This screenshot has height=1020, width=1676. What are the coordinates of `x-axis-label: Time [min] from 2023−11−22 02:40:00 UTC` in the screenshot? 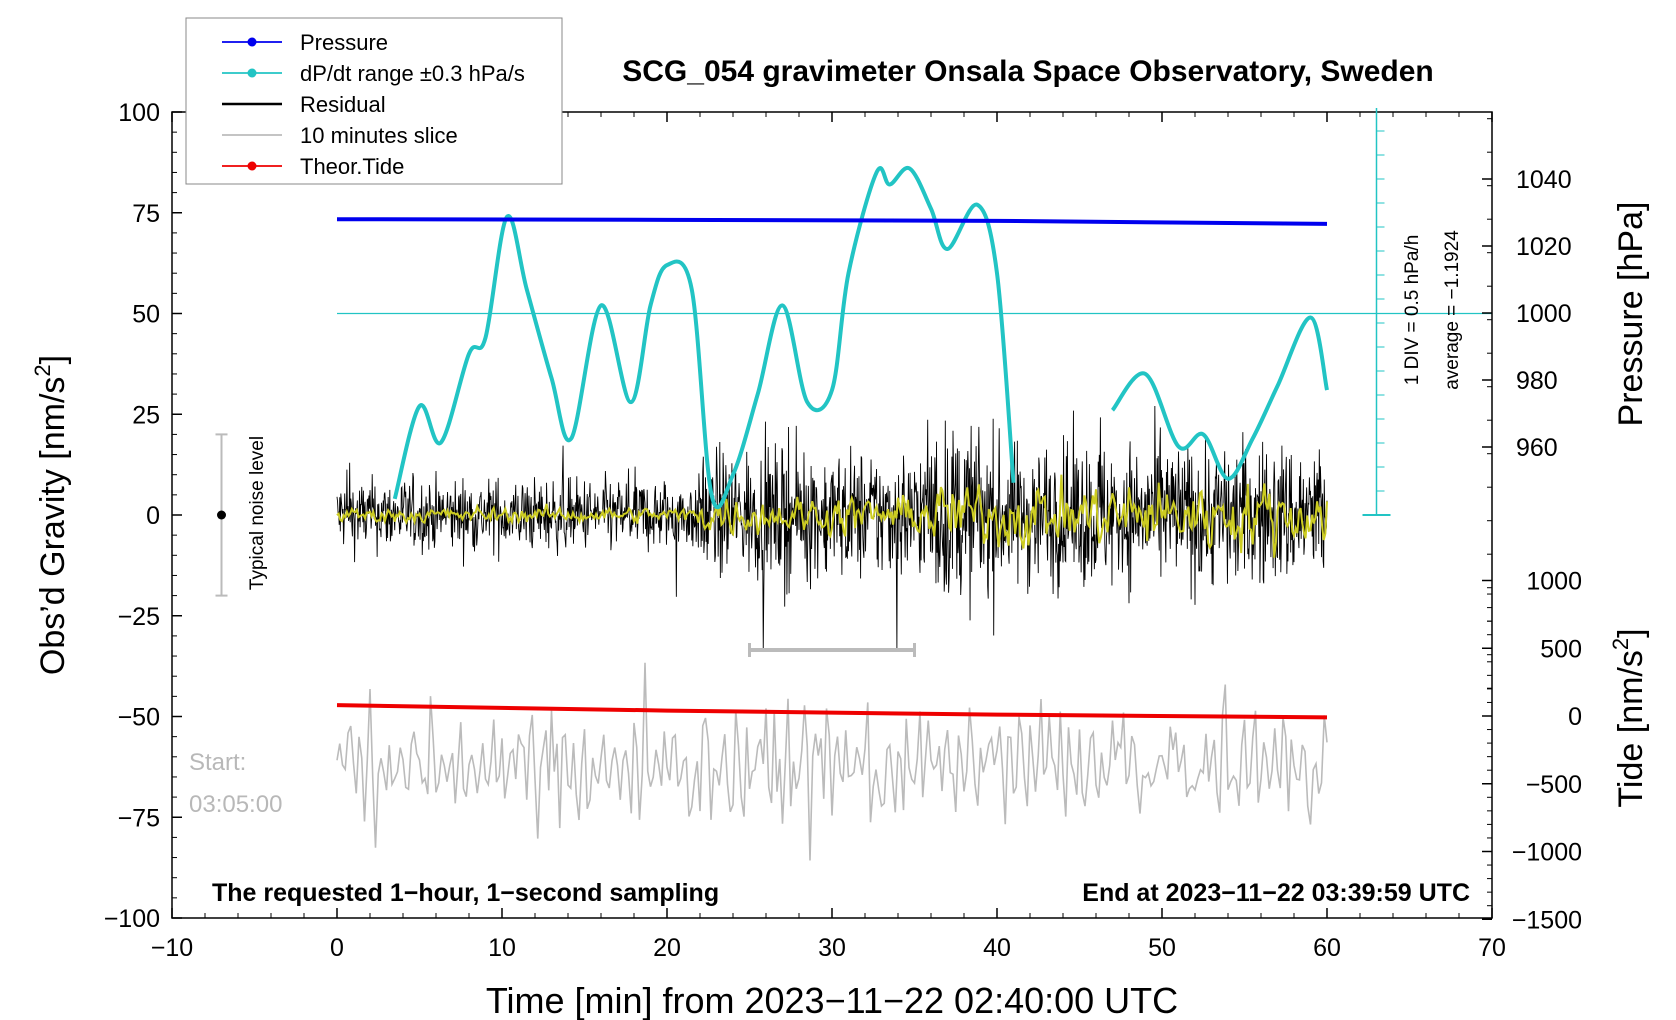 It's located at (832, 1000).